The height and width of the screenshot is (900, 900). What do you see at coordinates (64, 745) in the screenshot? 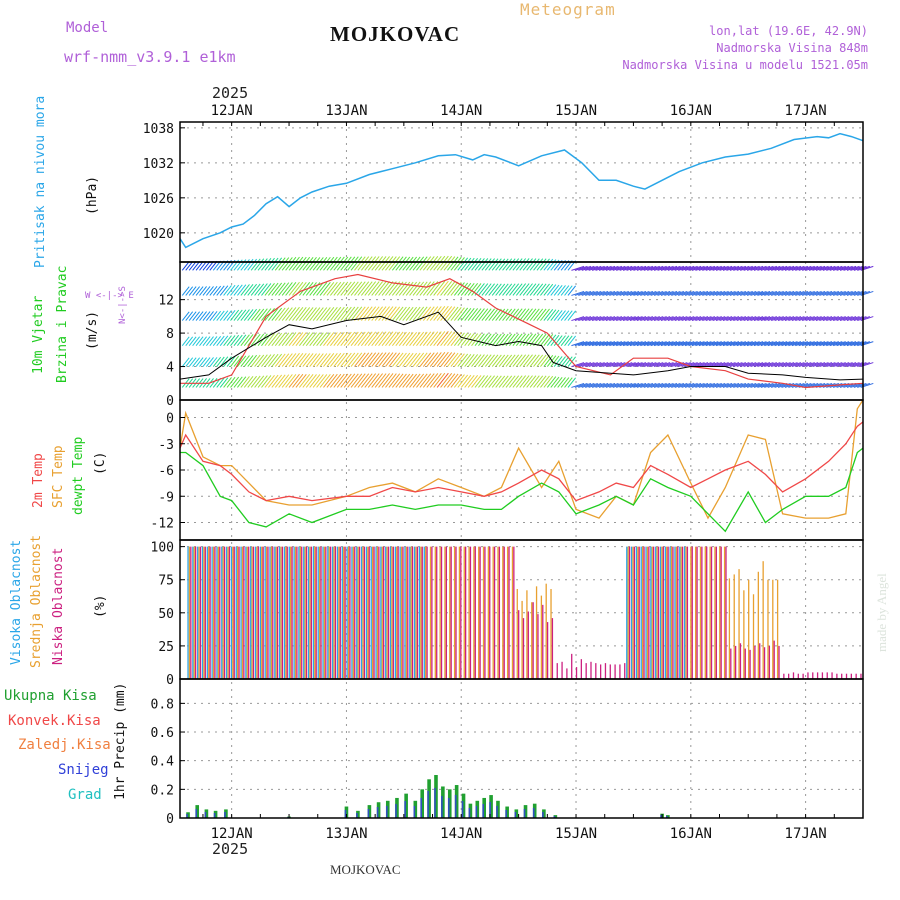
I see `precip-legend-frz: Zaledj.Kisa` at bounding box center [64, 745].